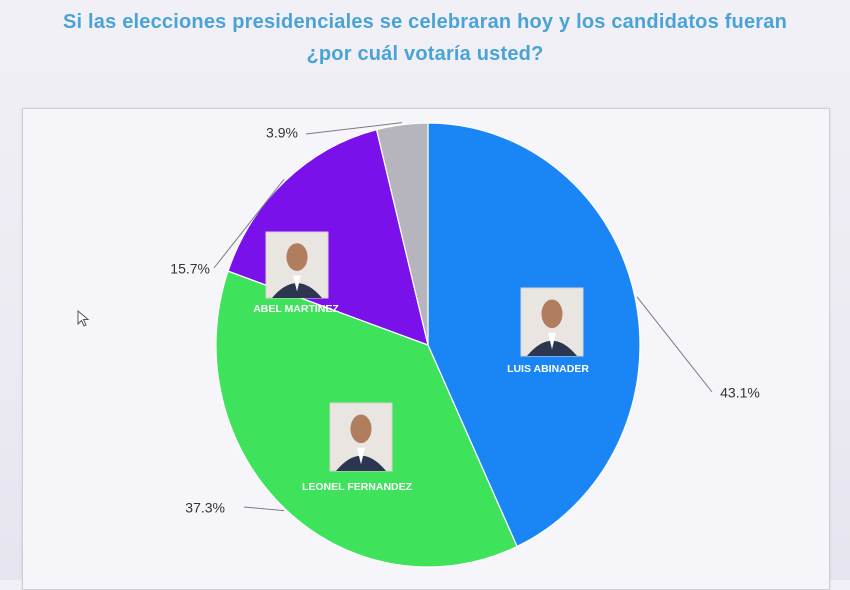 This screenshot has height=590, width=850. What do you see at coordinates (190, 269) in the screenshot?
I see `data-label-abel-martinez: 15.7%` at bounding box center [190, 269].